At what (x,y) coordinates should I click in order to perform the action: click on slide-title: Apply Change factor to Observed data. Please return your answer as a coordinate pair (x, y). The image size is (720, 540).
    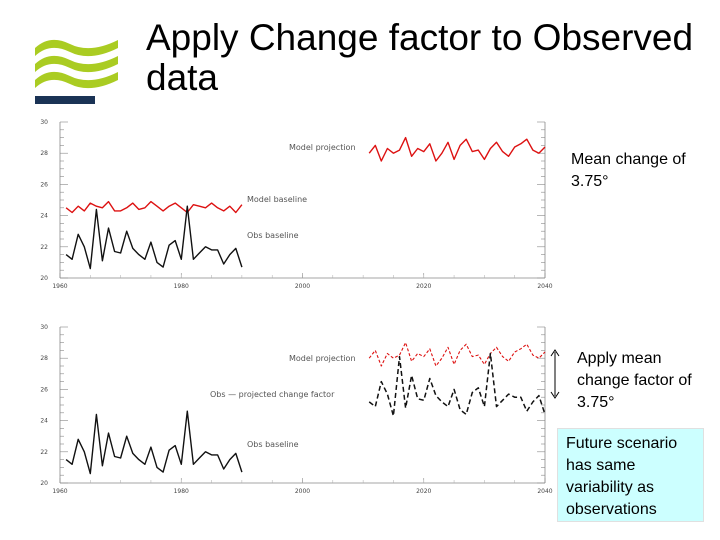
    Looking at the image, I should click on (420, 57).